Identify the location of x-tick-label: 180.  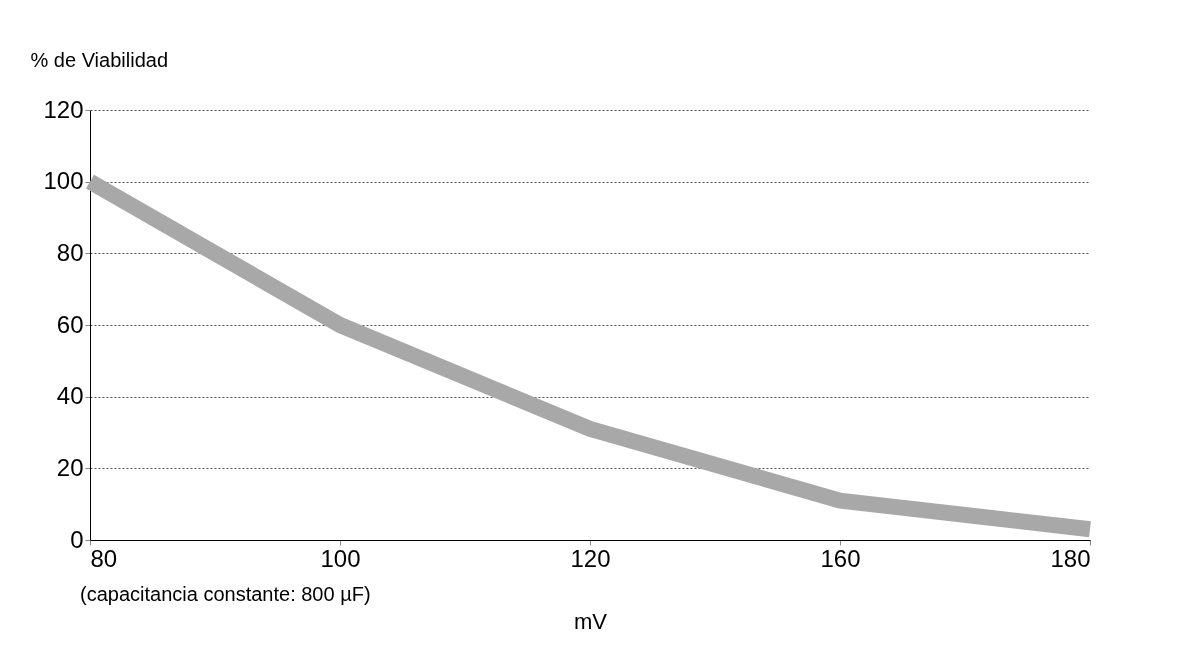
(1070, 558).